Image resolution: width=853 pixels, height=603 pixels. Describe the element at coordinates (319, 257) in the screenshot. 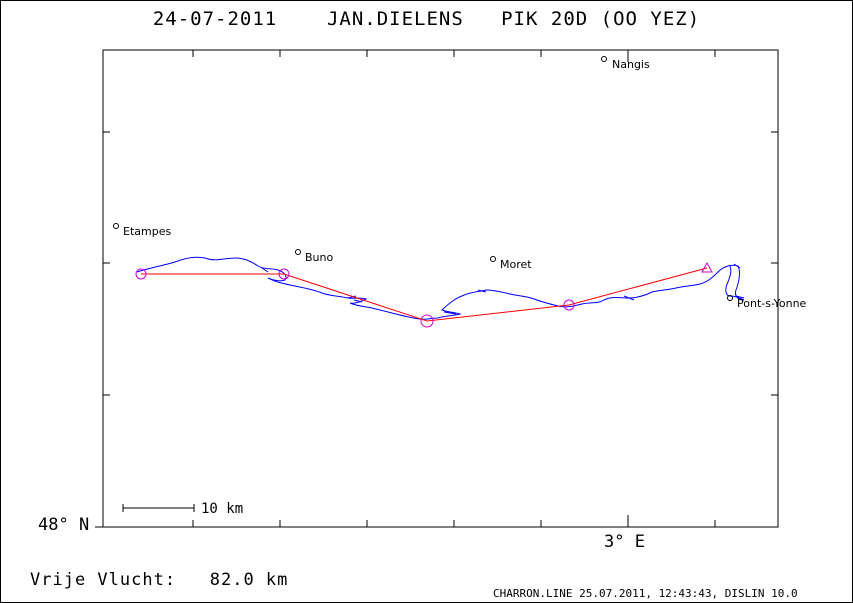

I see `town-label-buno: Buno` at that location.